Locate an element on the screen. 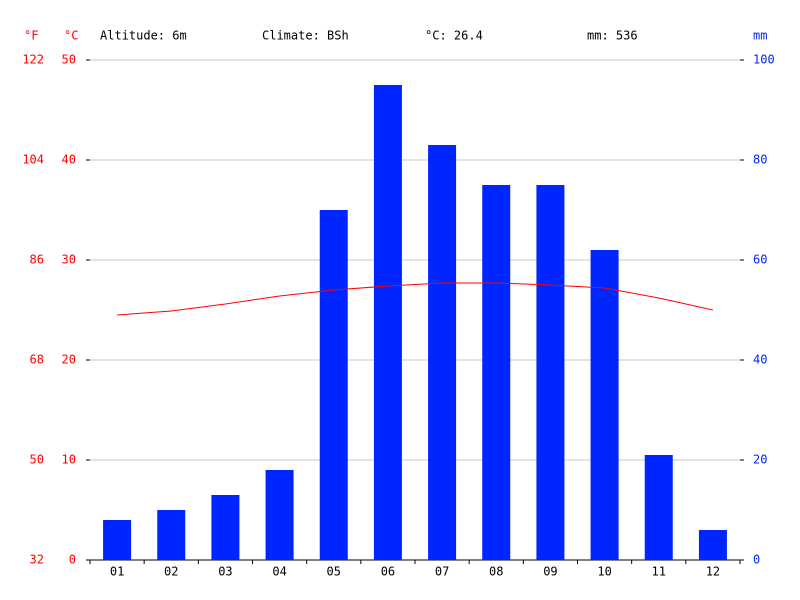 This screenshot has height=600, width=800. x-tick-label: 12 is located at coordinates (713, 572).